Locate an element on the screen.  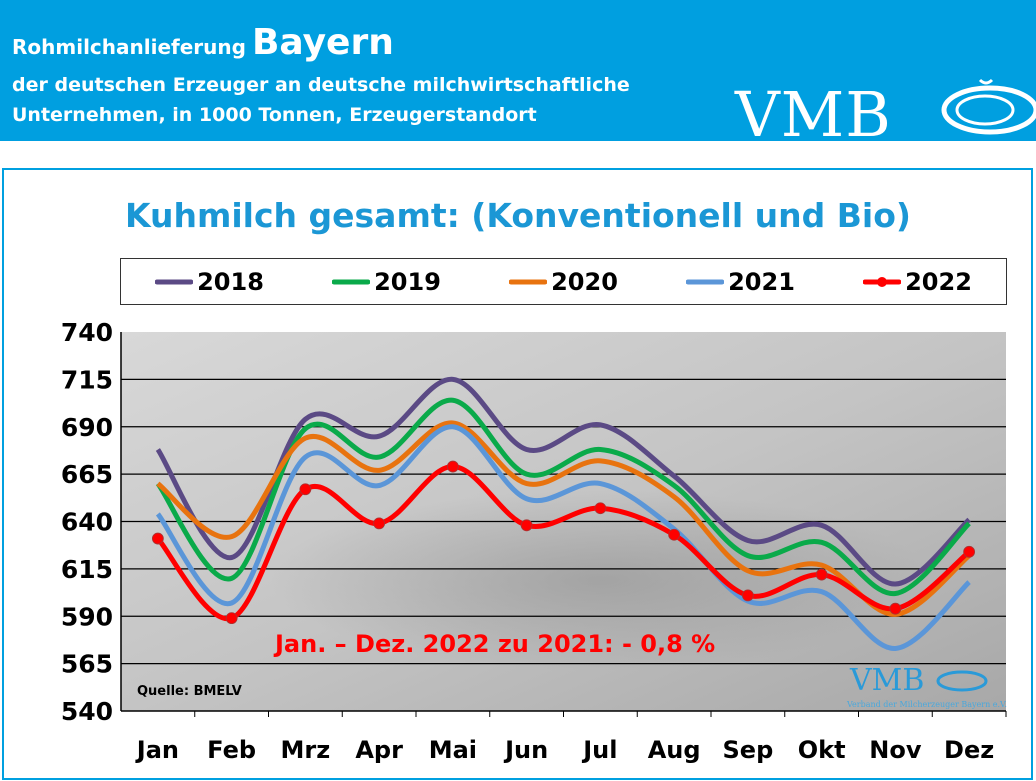
header-region: Bayern is located at coordinates (322, 42).